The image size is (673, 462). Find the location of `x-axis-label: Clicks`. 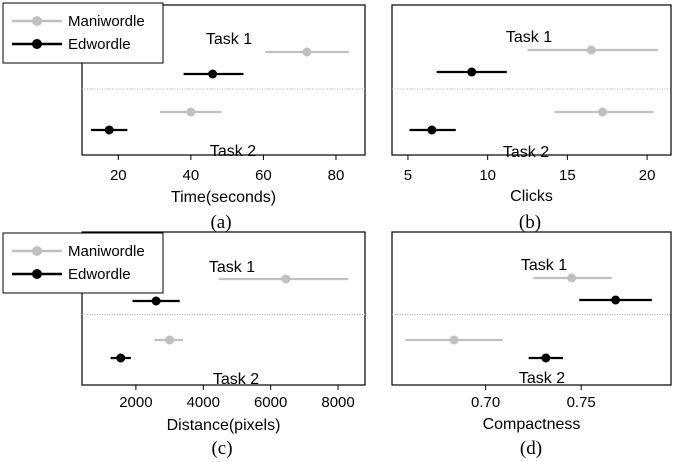

x-axis-label: Clicks is located at coordinates (531, 196).